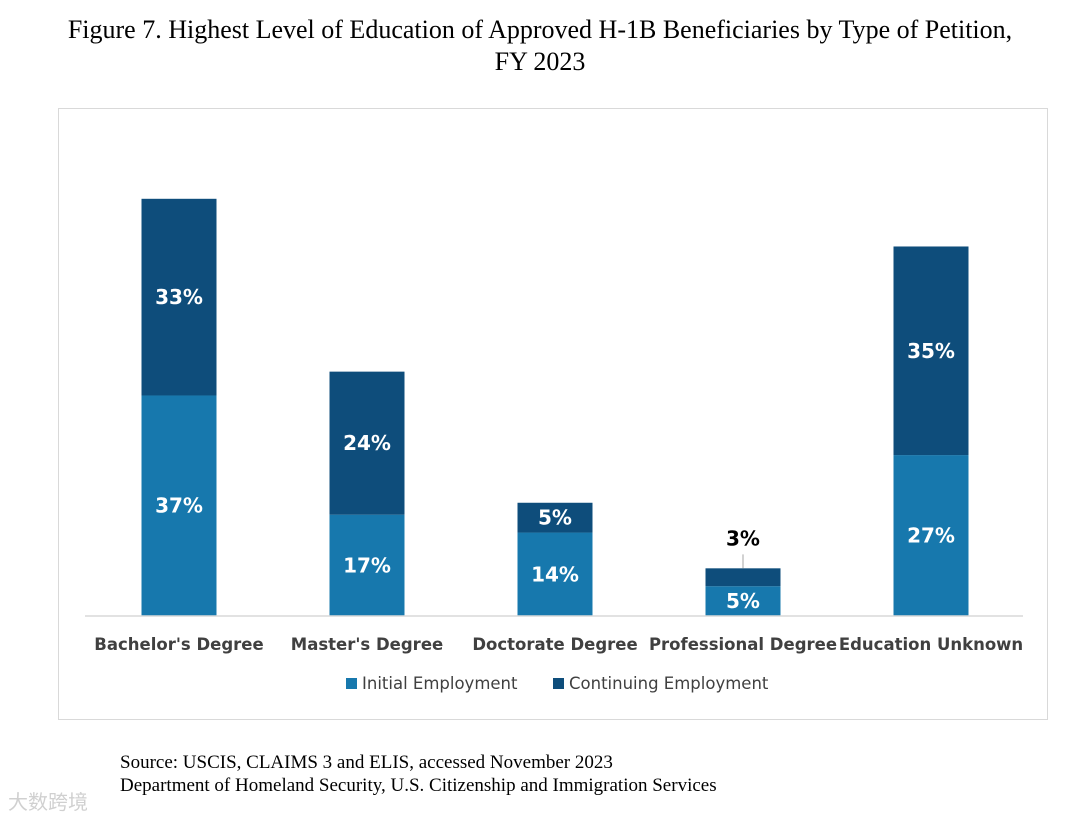 The image size is (1080, 820). Describe the element at coordinates (743, 538) in the screenshot. I see `data-label-continuing-employment-professional-degree: 3%` at that location.